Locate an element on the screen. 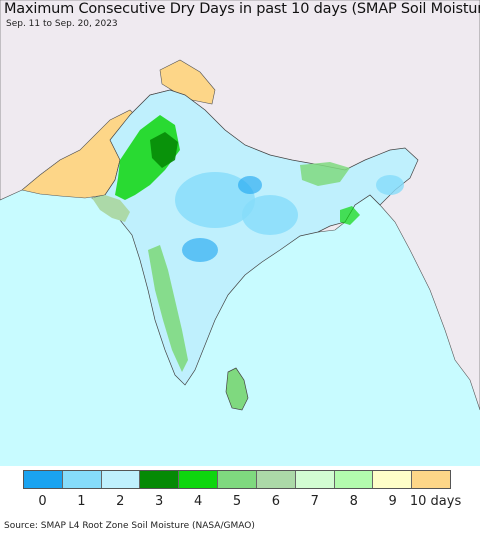 This screenshot has width=480, height=536. legend-colorbar is located at coordinates (237, 479).